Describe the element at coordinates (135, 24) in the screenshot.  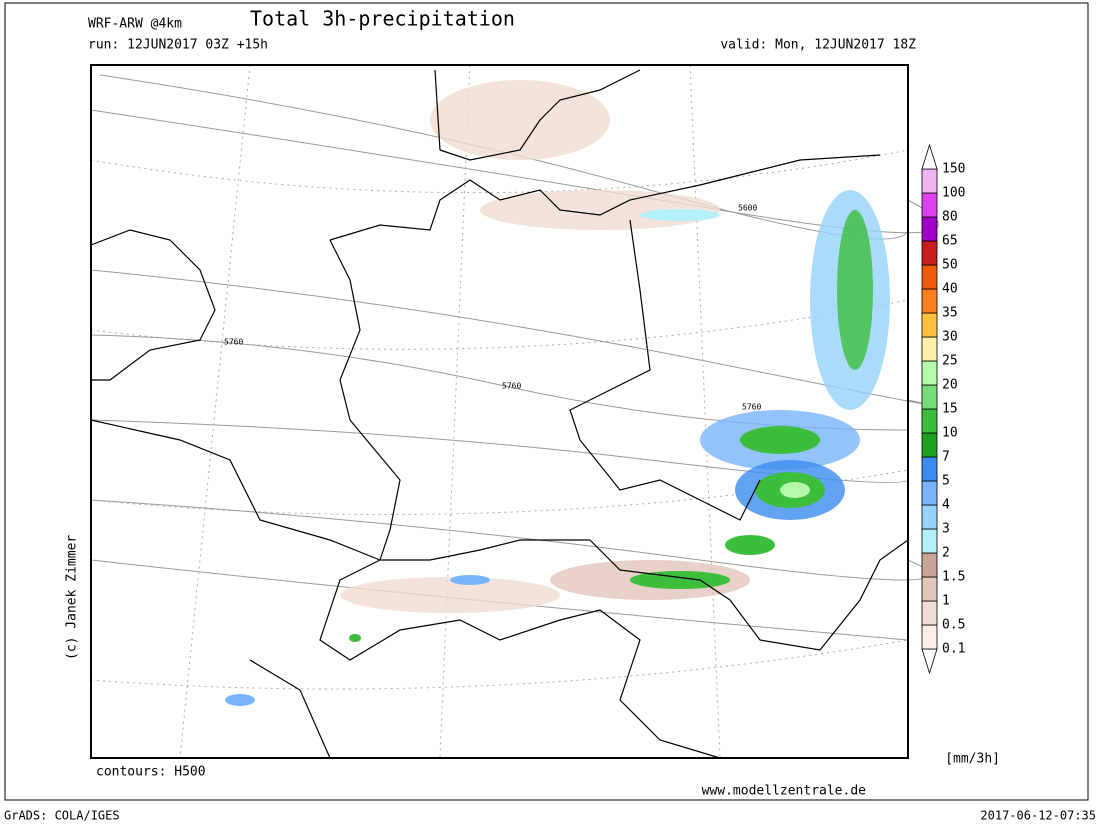
I see `model-label: WRF-ARW @4km` at that location.